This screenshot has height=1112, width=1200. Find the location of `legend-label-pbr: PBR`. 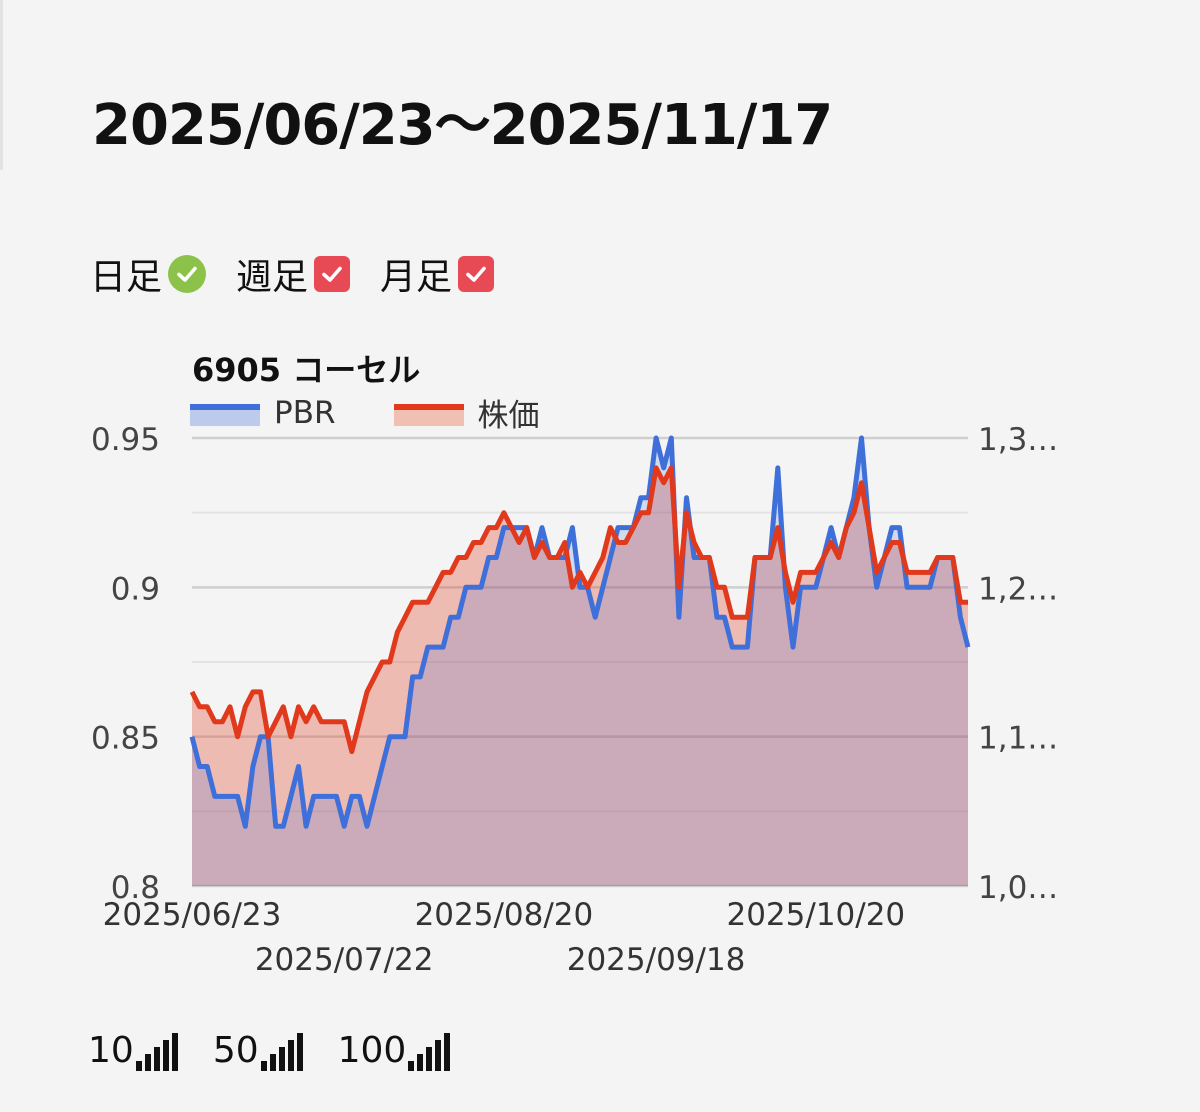

legend-label-pbr: PBR is located at coordinates (305, 412).